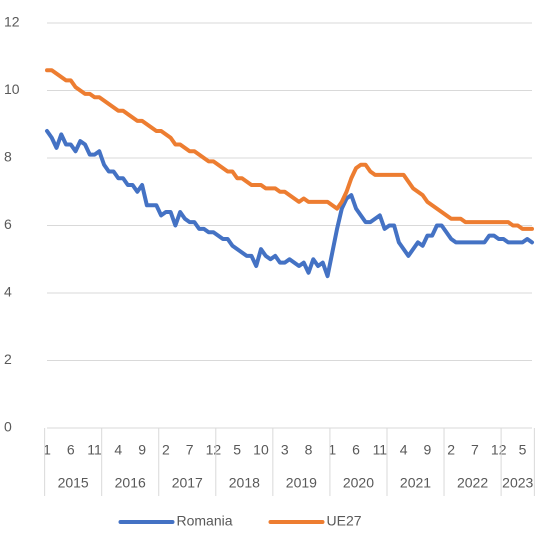 The width and height of the screenshot is (537, 535). Describe the element at coordinates (309, 450) in the screenshot. I see `x-tick-label: 8` at that location.